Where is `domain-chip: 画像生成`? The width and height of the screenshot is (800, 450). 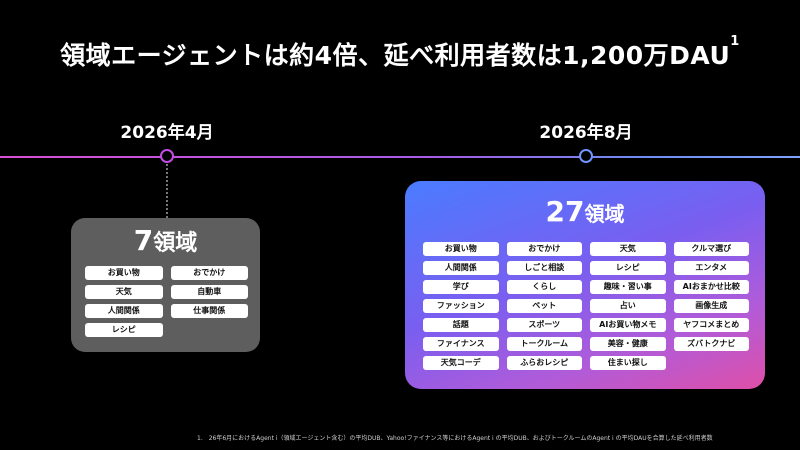
domain-chip: 画像生成 is located at coordinates (711, 306).